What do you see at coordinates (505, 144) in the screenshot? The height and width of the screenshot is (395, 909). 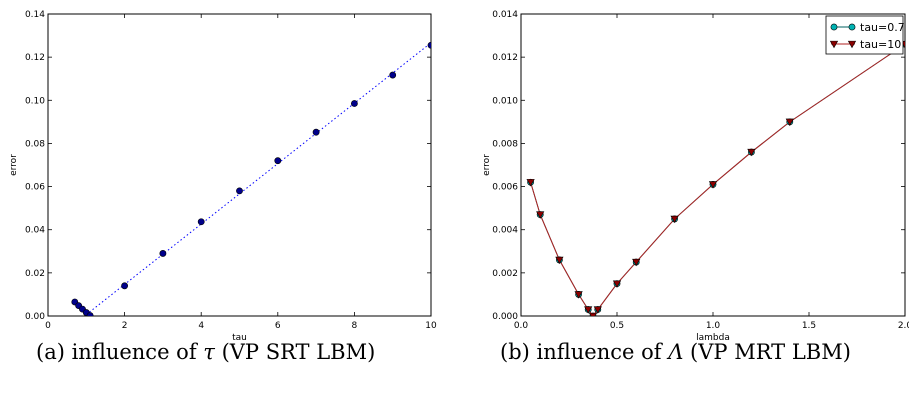 I see `chart-b-ytick-label: 0.008` at bounding box center [505, 144].